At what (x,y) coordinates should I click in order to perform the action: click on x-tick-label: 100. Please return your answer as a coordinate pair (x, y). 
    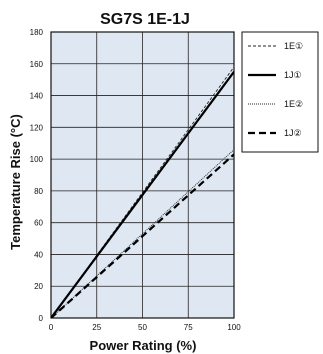
    Looking at the image, I should click on (234, 327).